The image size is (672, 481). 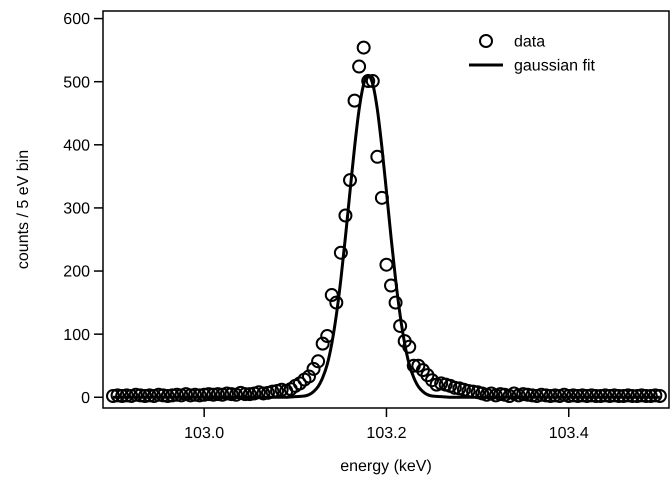 What do you see at coordinates (204, 433) in the screenshot?
I see `x-tick-label: 103.0` at bounding box center [204, 433].